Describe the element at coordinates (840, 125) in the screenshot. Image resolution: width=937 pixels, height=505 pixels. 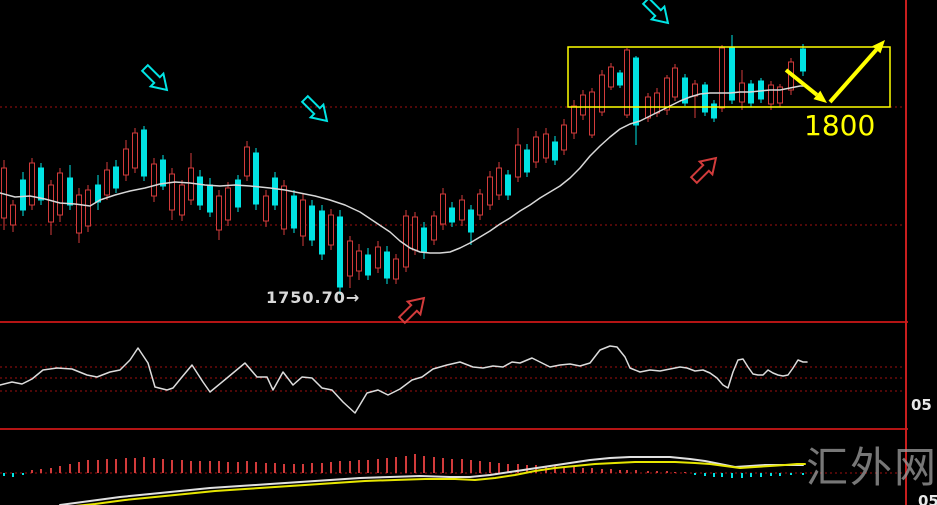
I see `resistance-price-label: 1800` at that location.